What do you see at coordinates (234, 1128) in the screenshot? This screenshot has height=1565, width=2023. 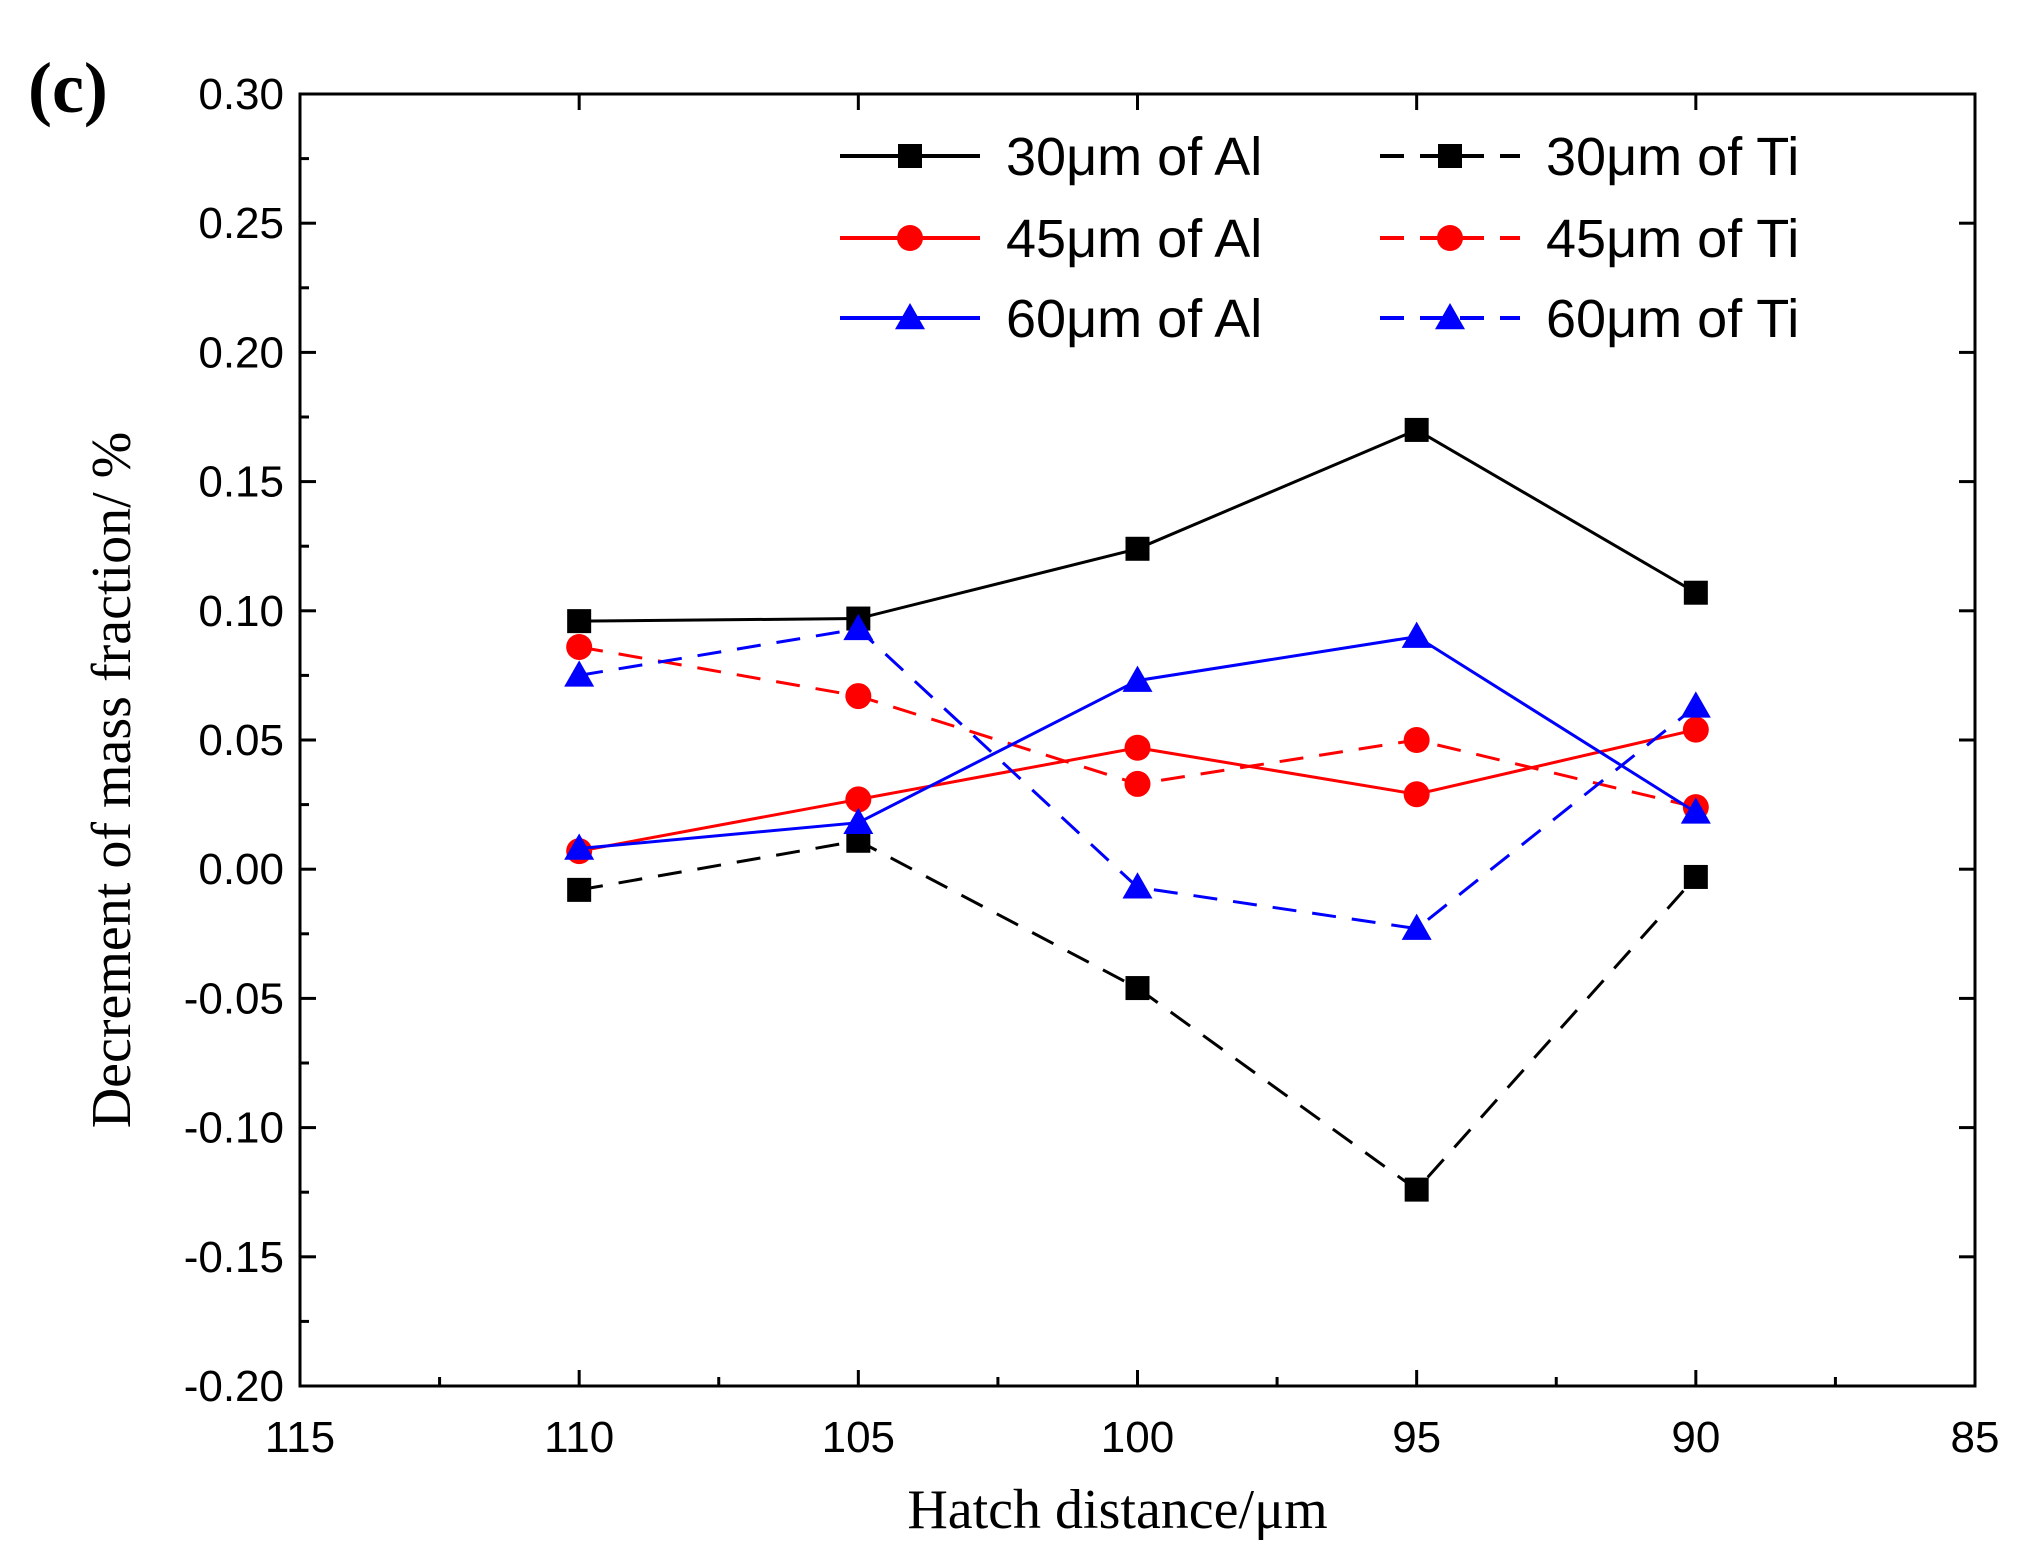 I see `y-tick-label: -0.10` at bounding box center [234, 1128].